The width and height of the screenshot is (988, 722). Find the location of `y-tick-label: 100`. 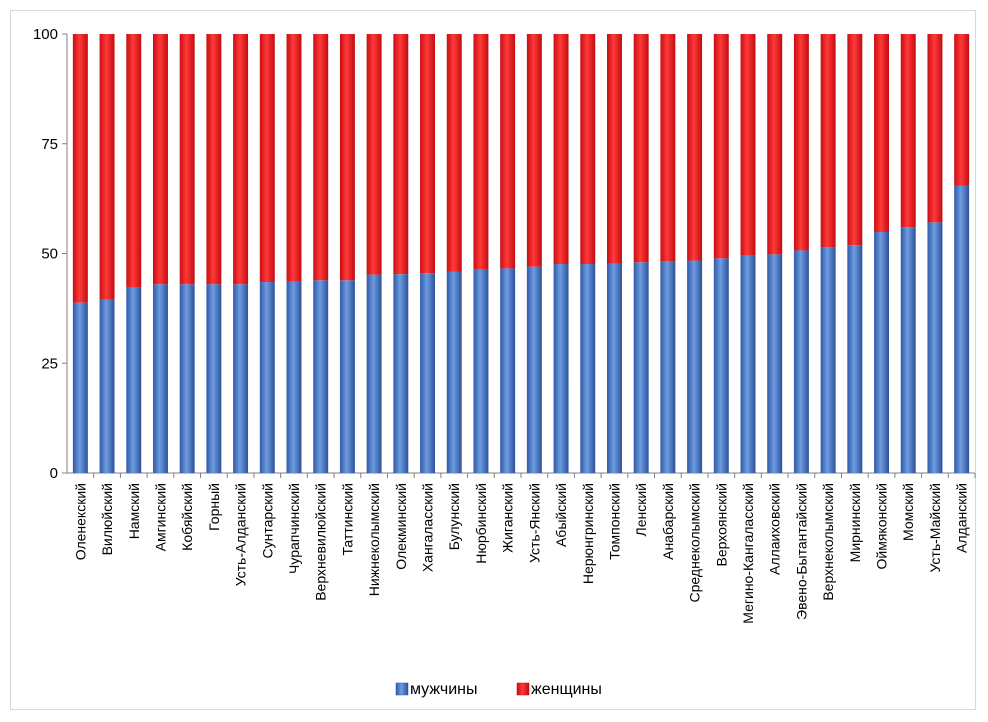

y-tick-label: 100 is located at coordinates (45, 34).